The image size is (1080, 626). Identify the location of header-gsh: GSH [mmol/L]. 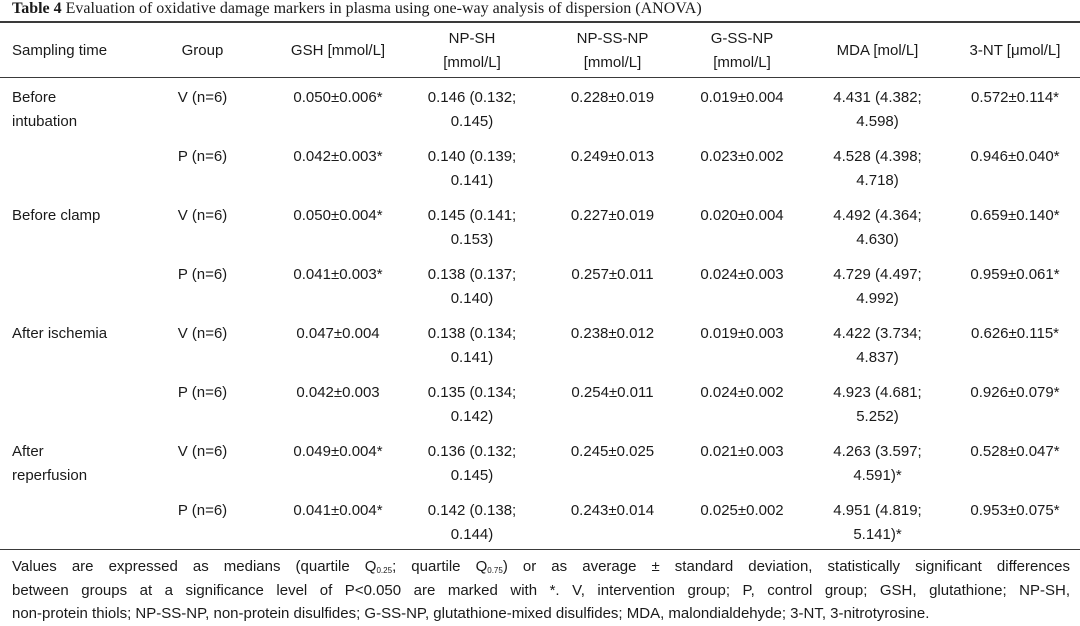
(338, 50).